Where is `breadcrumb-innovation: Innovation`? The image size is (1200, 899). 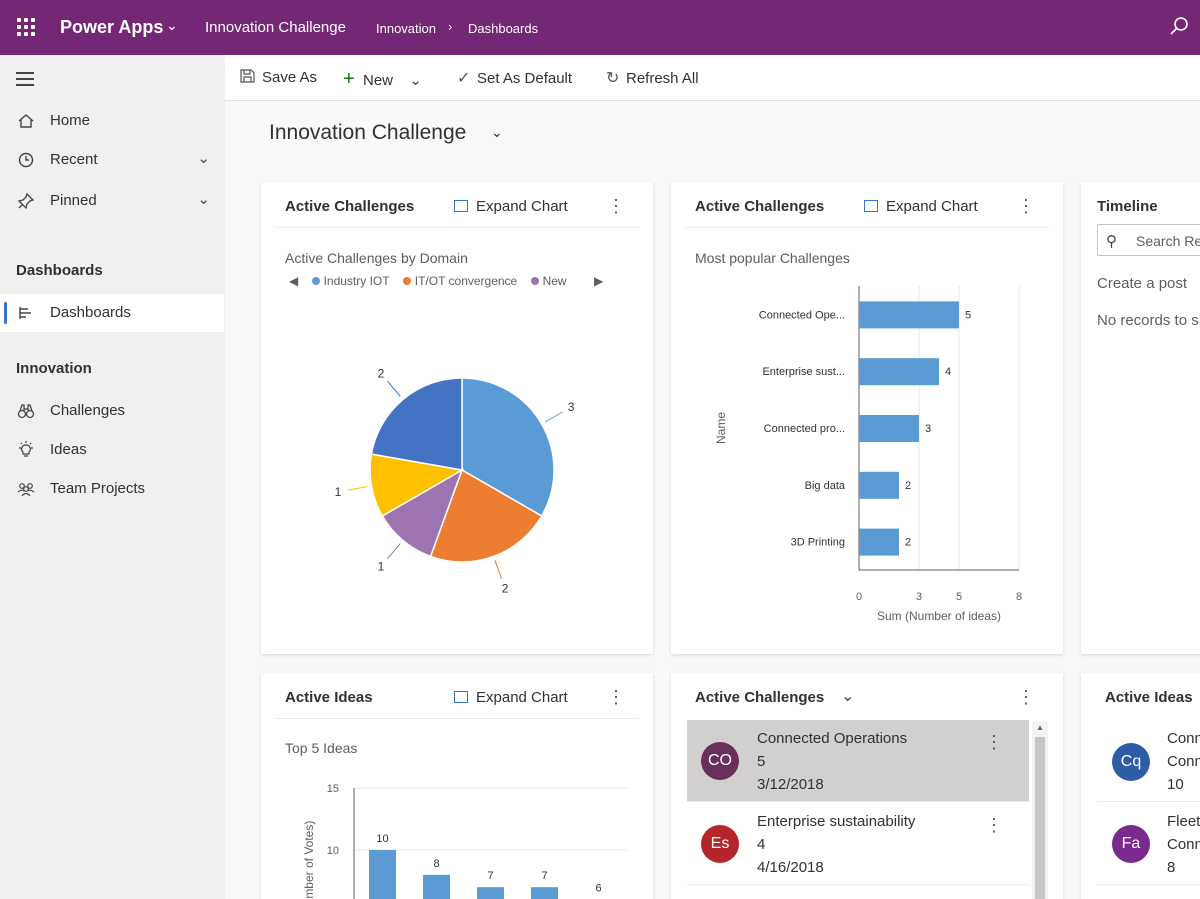 breadcrumb-innovation: Innovation is located at coordinates (406, 28).